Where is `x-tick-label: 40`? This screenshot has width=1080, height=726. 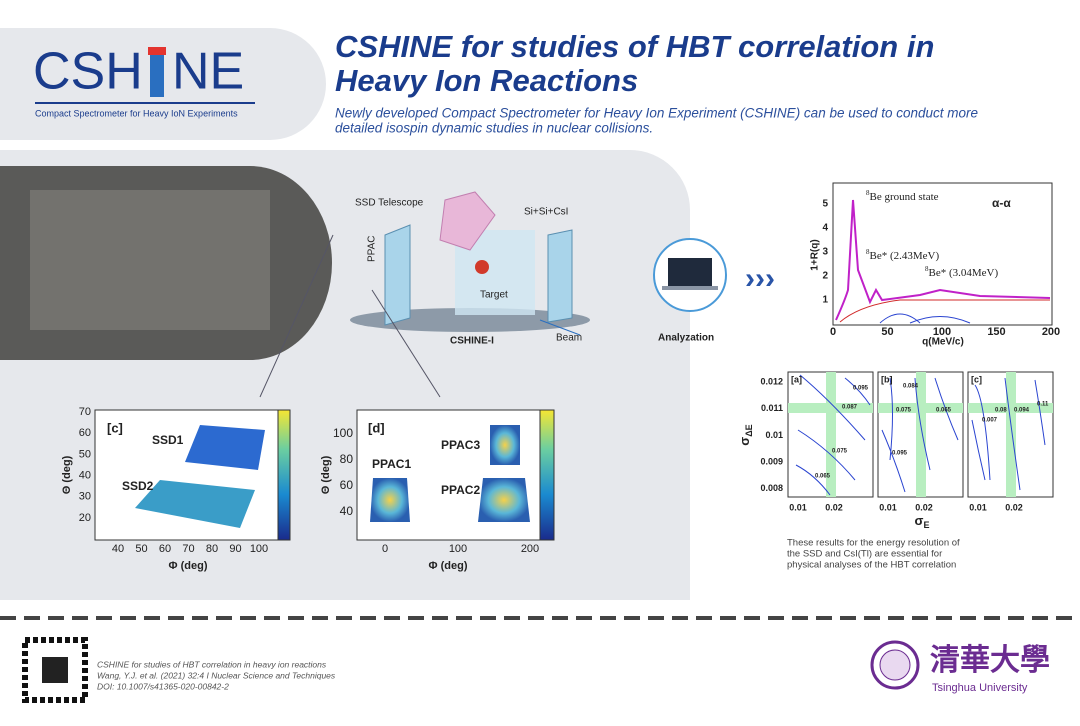 x-tick-label: 40 is located at coordinates (118, 549).